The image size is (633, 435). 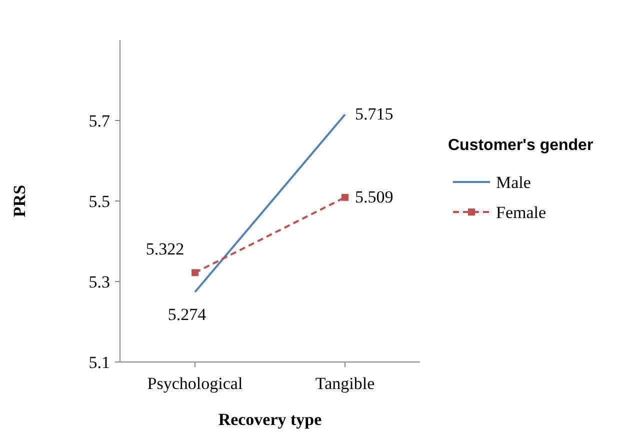 What do you see at coordinates (99, 362) in the screenshot?
I see `y-tick-label: 5.1` at bounding box center [99, 362].